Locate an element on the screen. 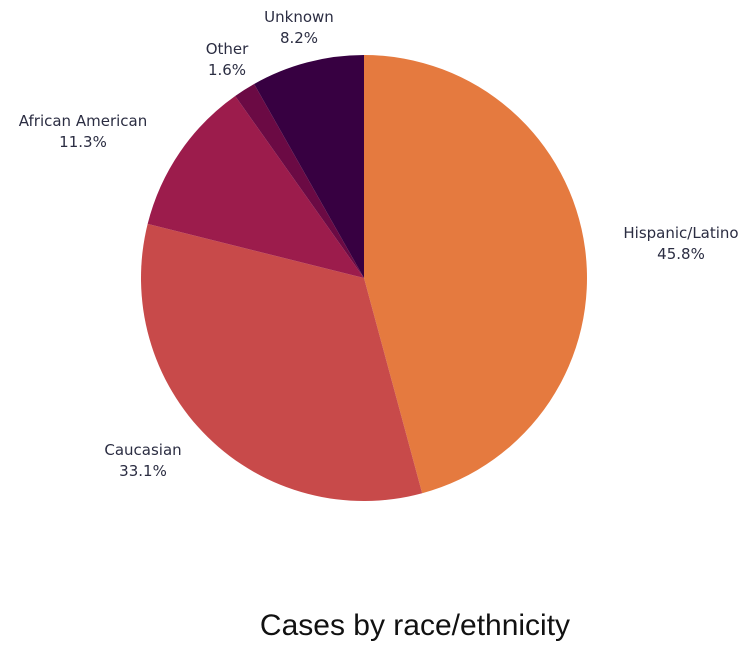 This screenshot has width=744, height=645. slice-label-percent: 8.2% is located at coordinates (299, 38).